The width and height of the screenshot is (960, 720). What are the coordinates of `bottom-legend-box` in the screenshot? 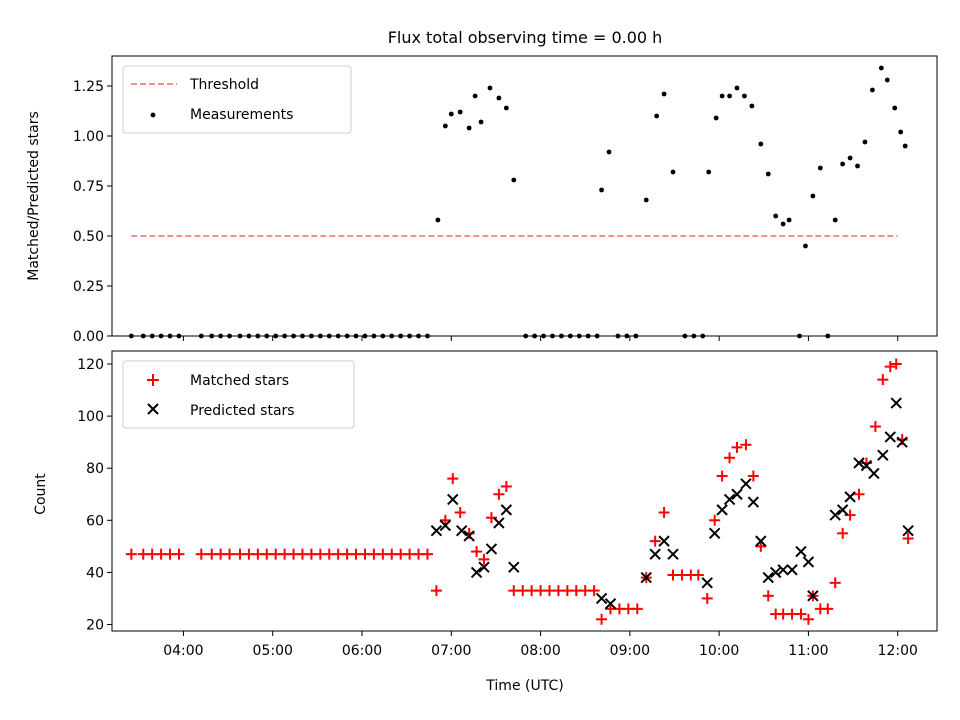 It's located at (238, 394).